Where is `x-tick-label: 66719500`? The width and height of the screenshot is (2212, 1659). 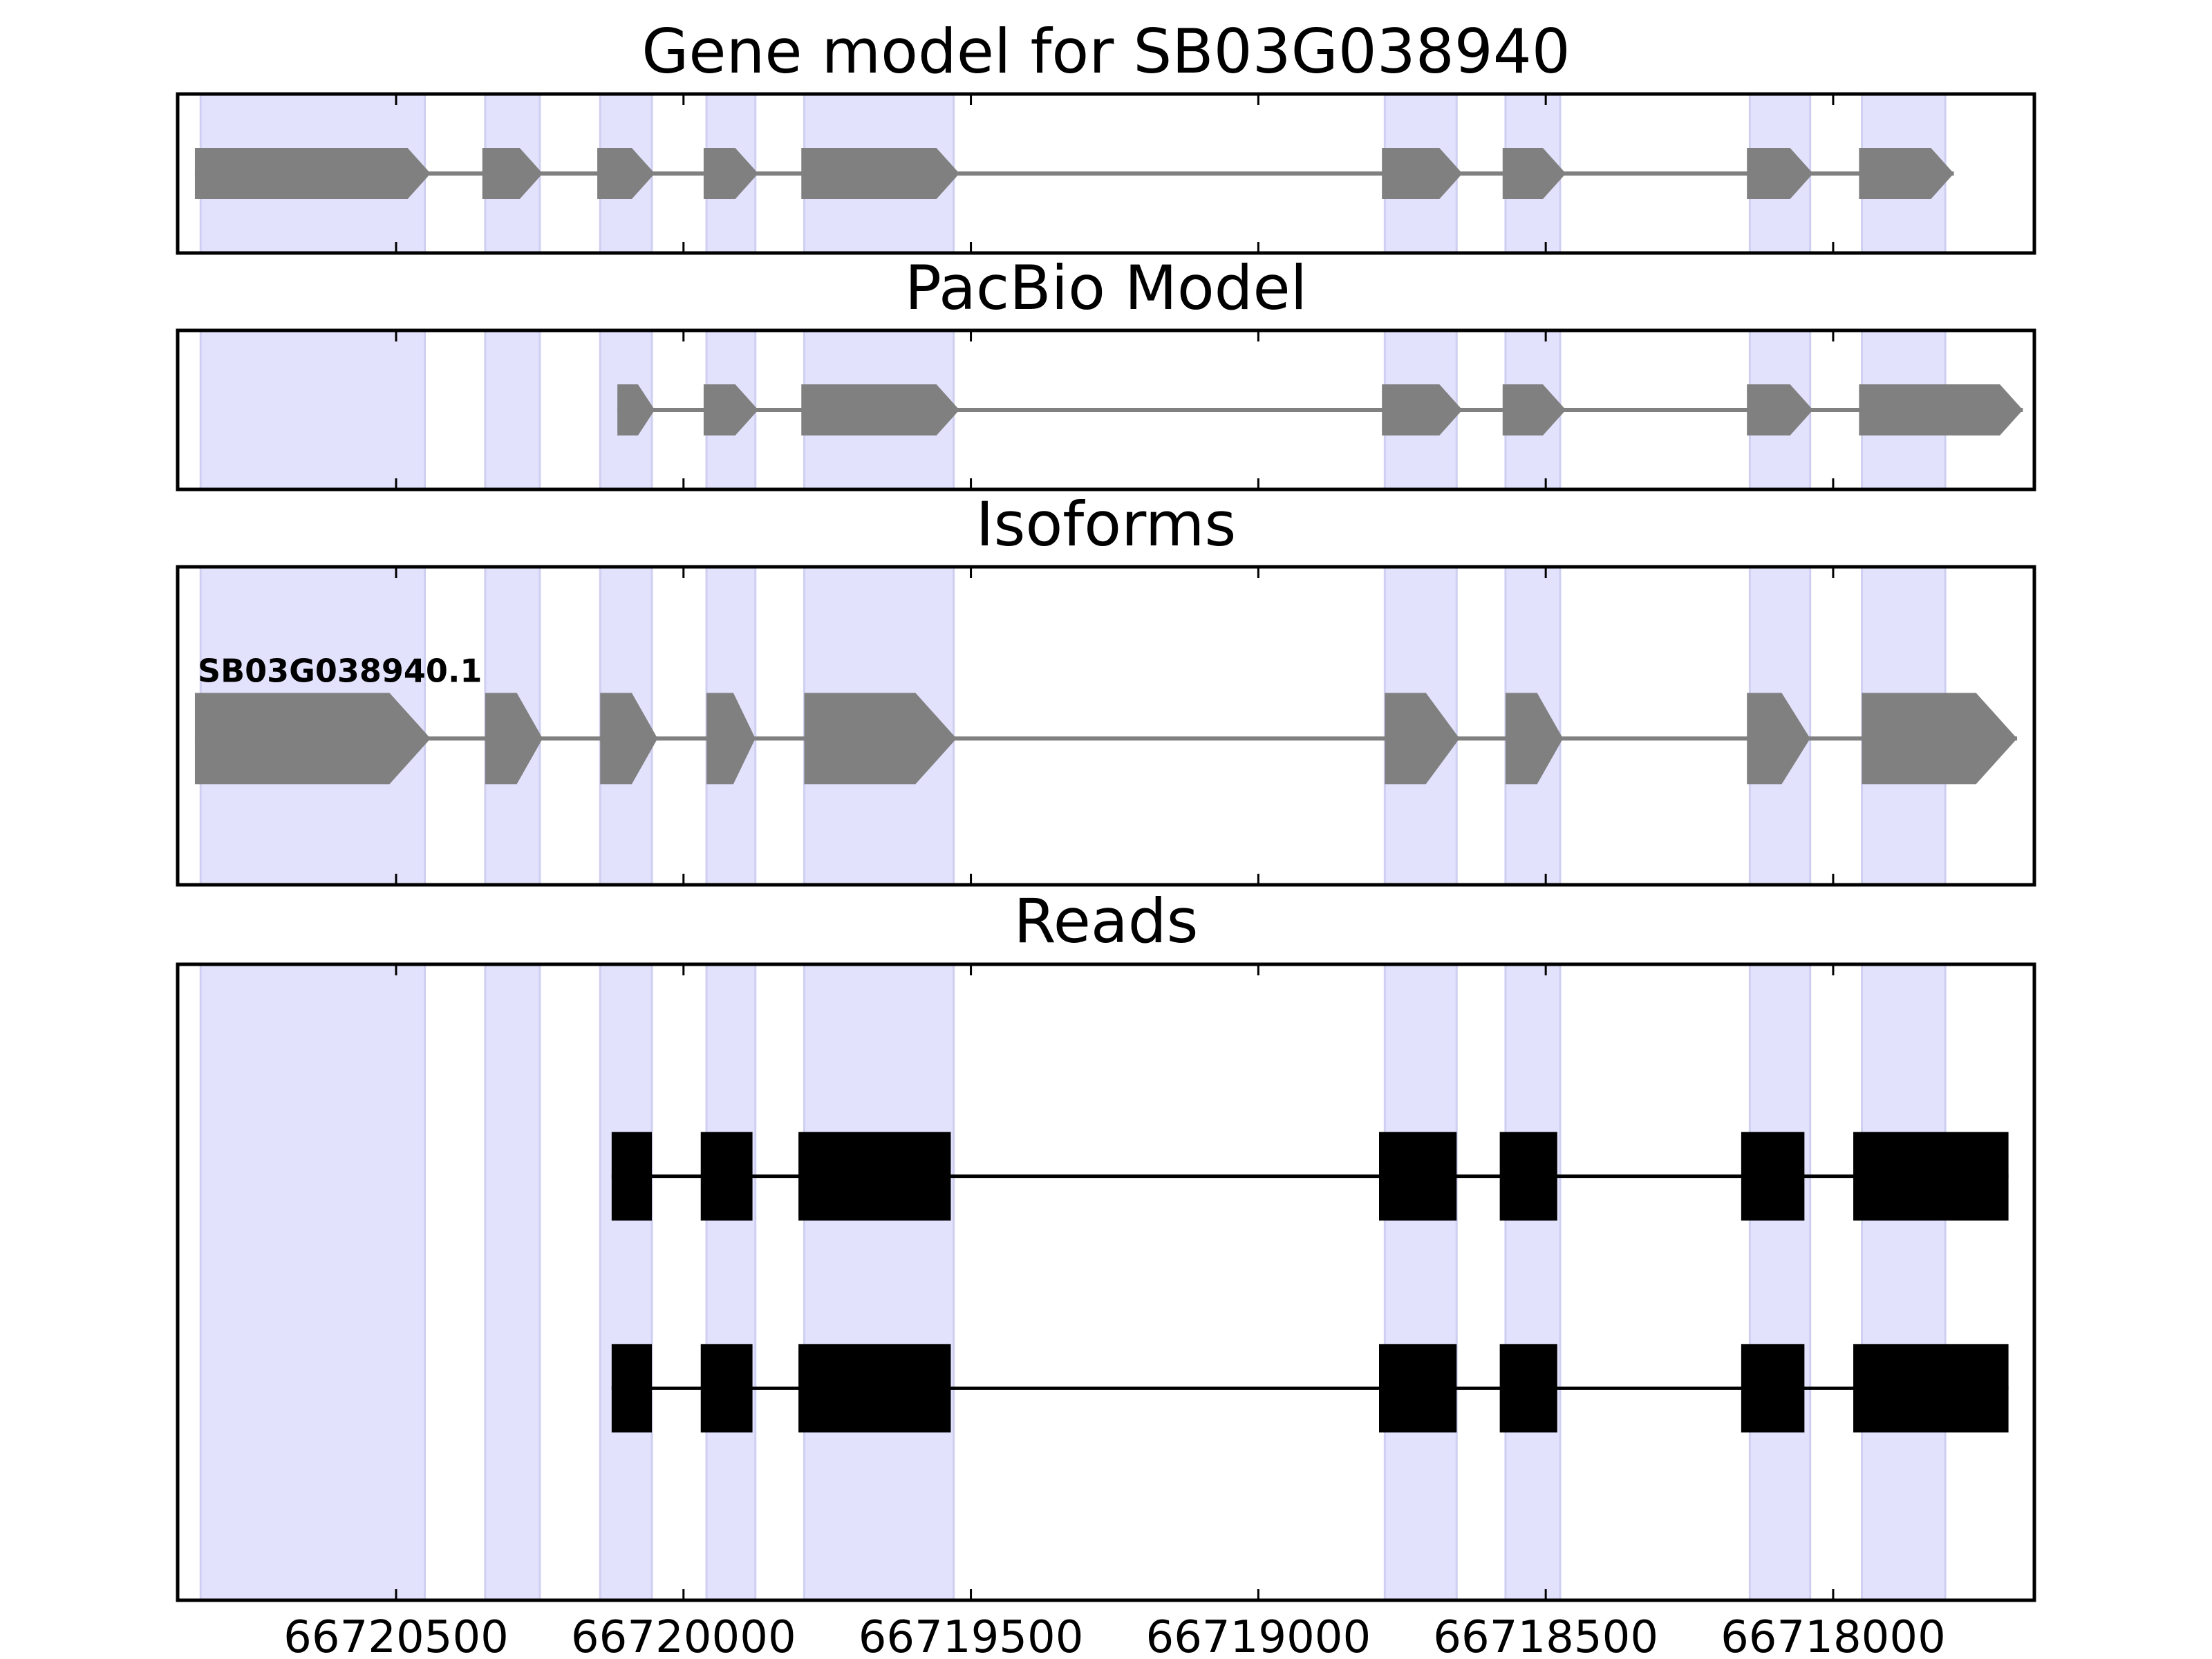 x-tick-label: 66719500 is located at coordinates (971, 1635).